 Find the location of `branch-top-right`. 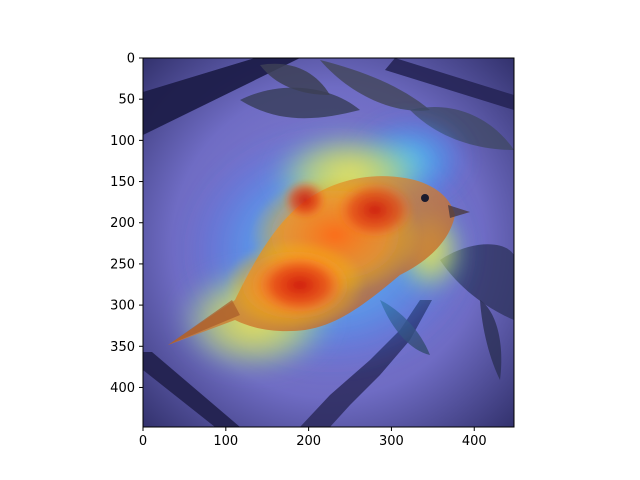

branch-top-right is located at coordinates (449, 84).